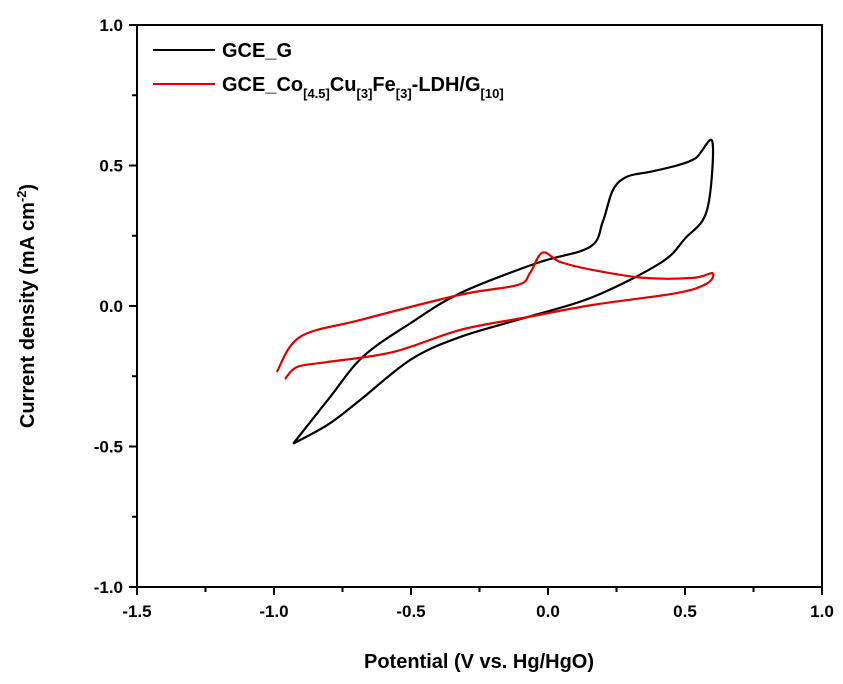 The width and height of the screenshot is (843, 684). I want to click on y-tick-label: 0.5, so click(111, 166).